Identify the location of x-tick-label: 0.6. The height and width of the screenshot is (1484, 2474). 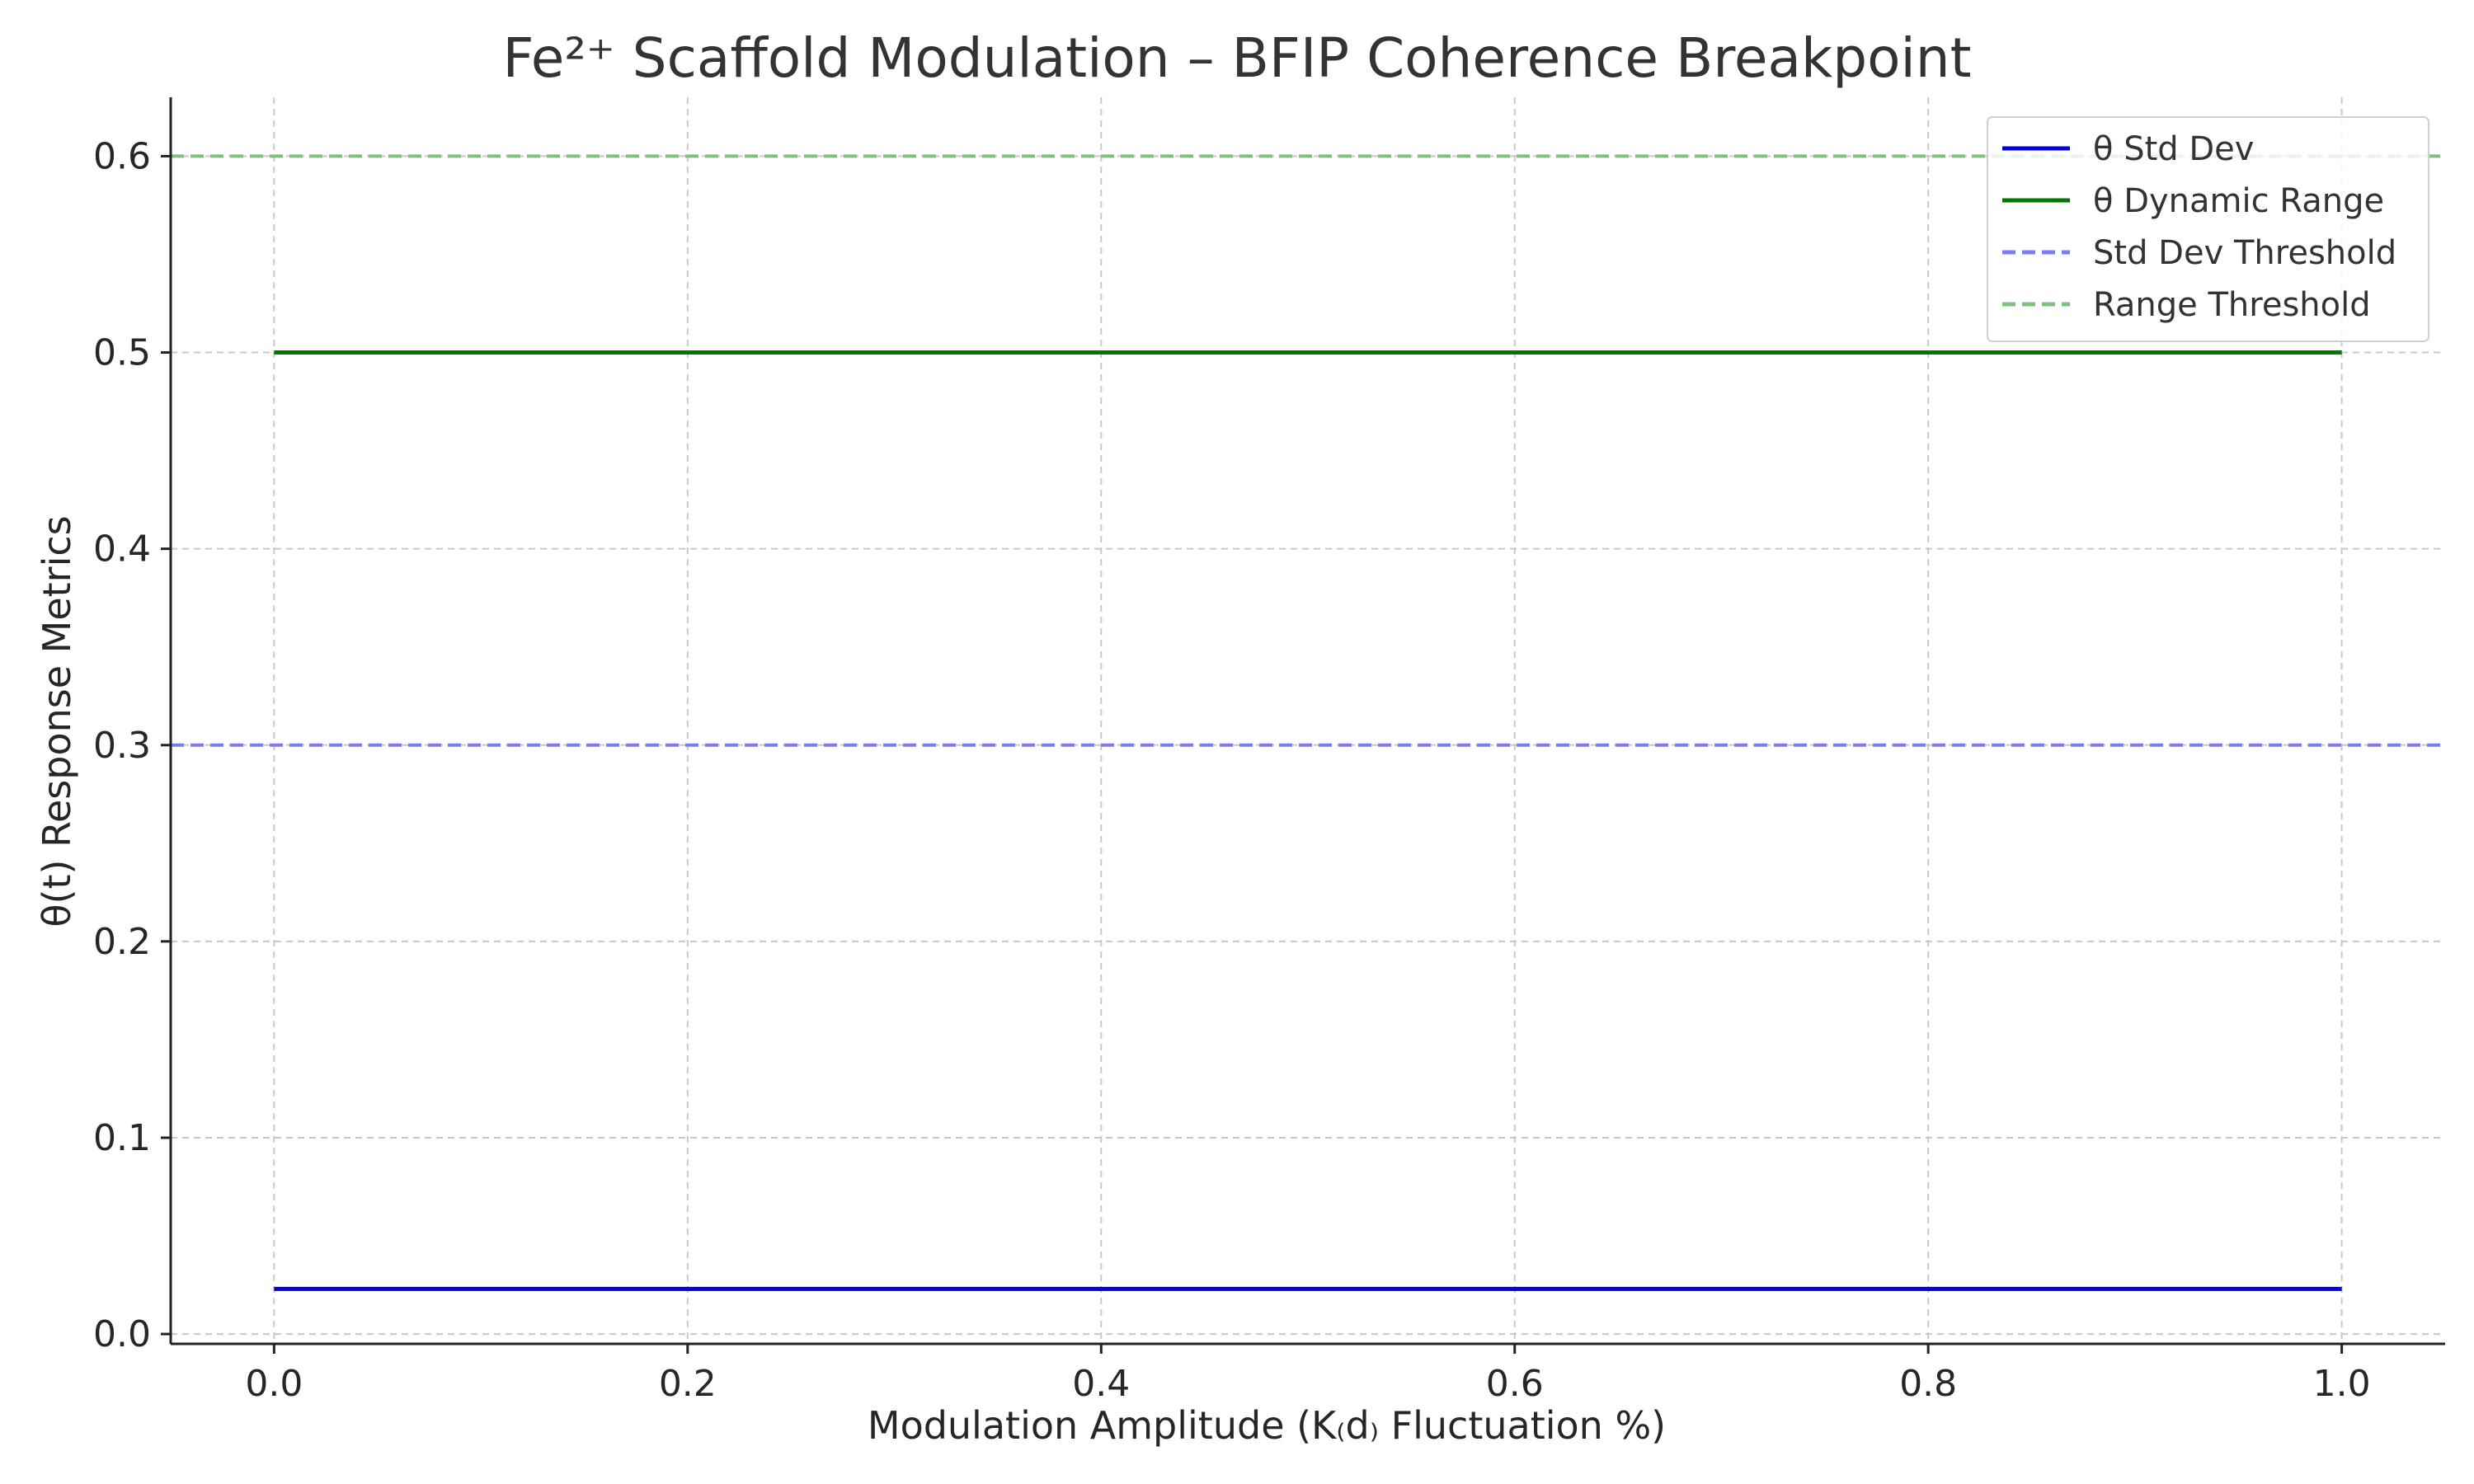
(1515, 1384).